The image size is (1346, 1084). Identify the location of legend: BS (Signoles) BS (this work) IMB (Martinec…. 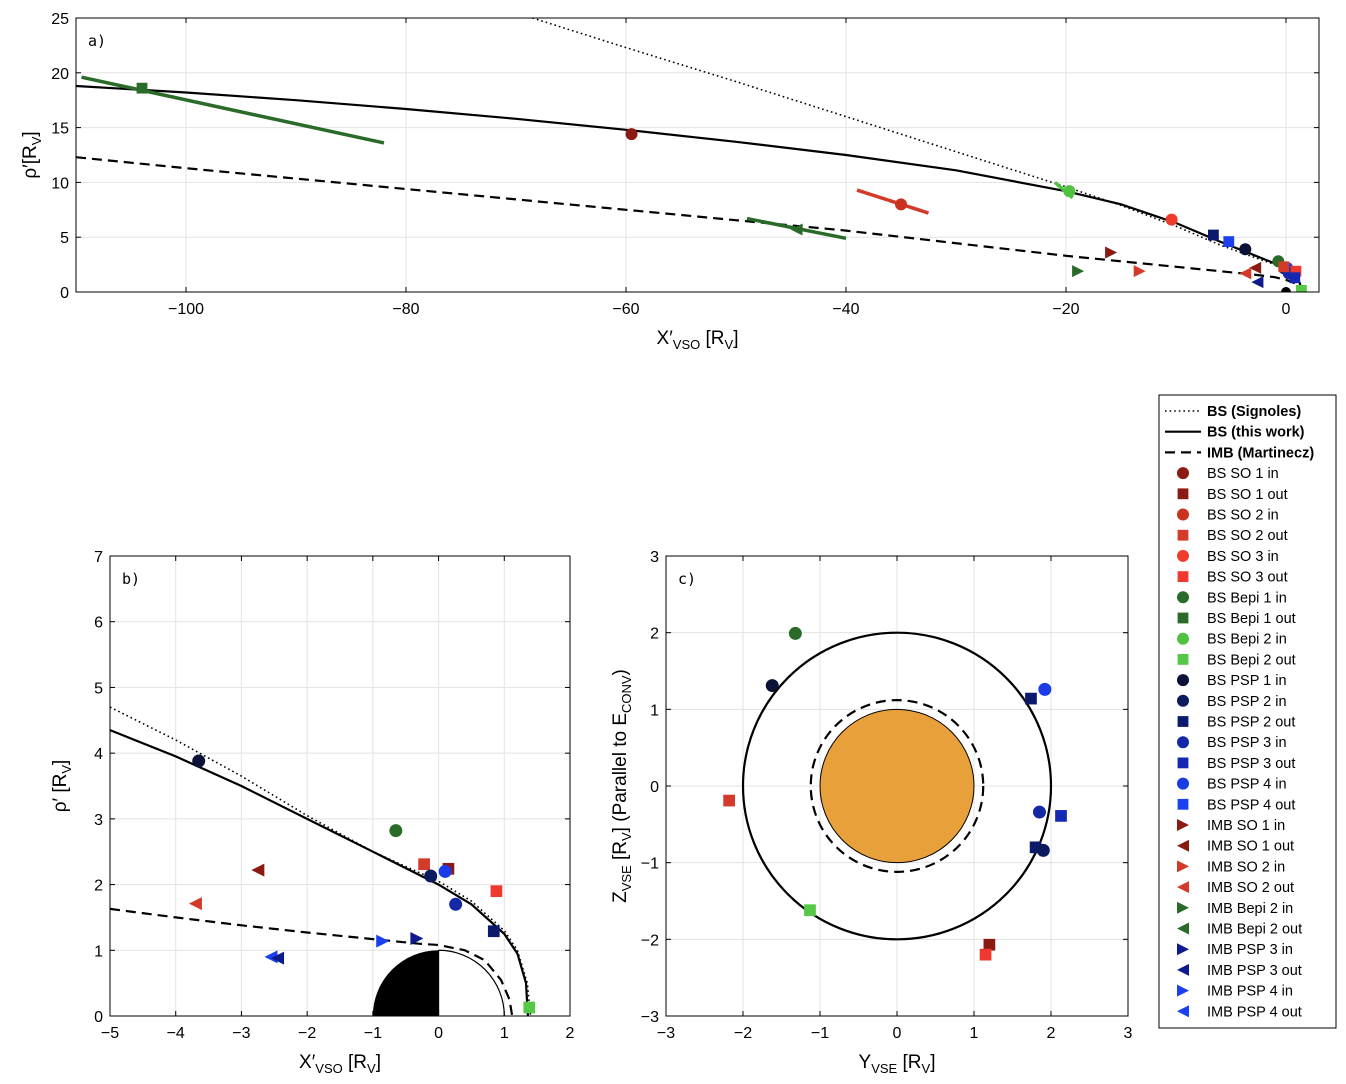
(1247, 711).